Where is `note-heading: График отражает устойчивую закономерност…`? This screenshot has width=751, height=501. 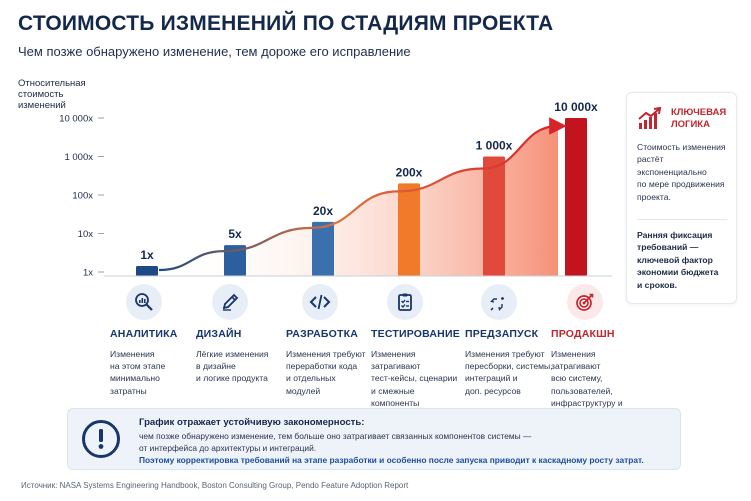
note-heading: График отражает устойчивую закономерност… is located at coordinates (252, 422).